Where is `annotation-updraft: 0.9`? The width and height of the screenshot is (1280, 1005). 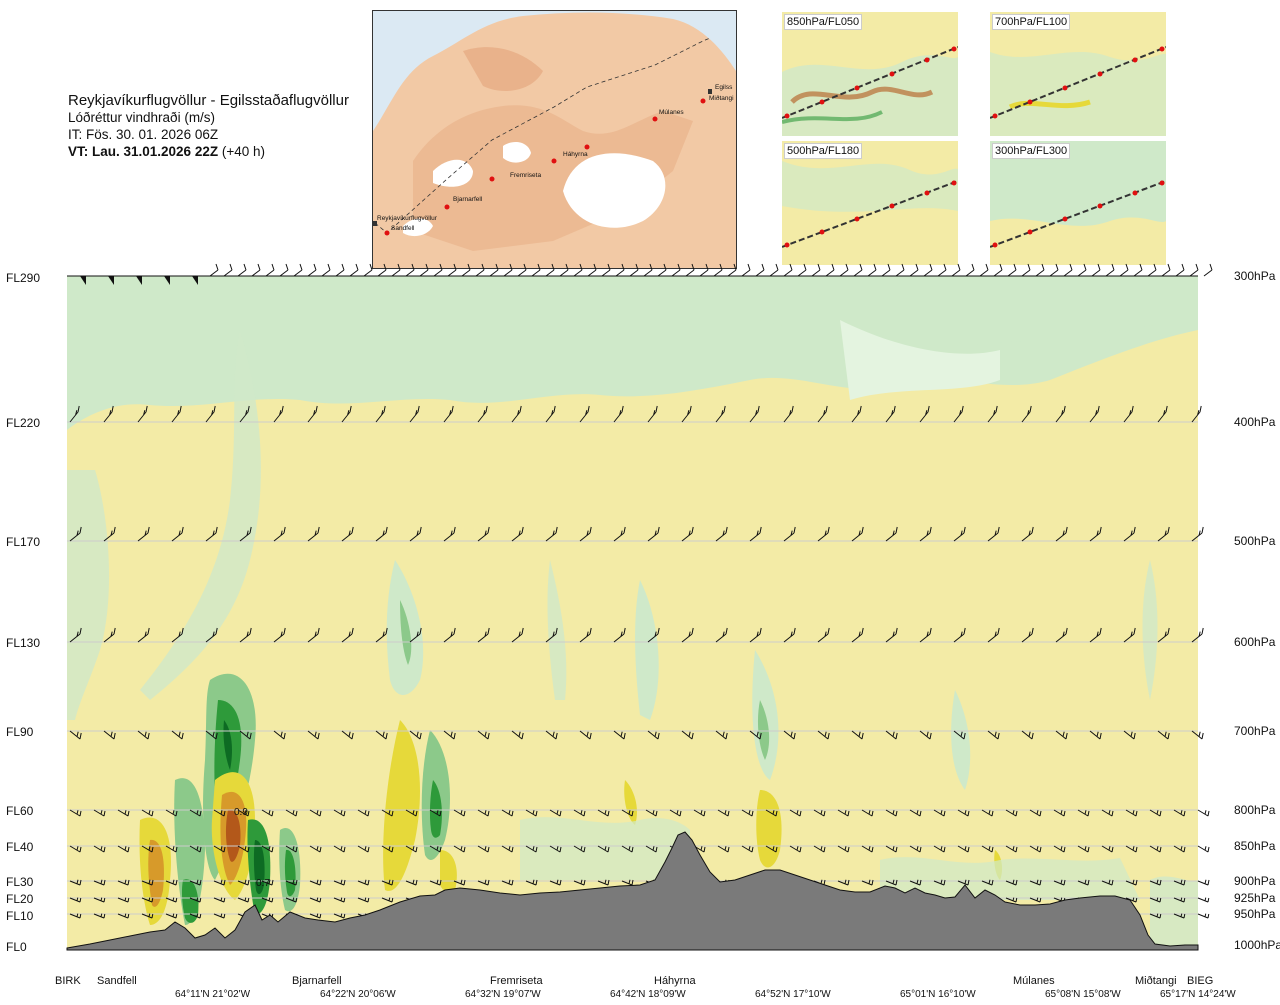
annotation-updraft: 0.9 is located at coordinates (241, 812).